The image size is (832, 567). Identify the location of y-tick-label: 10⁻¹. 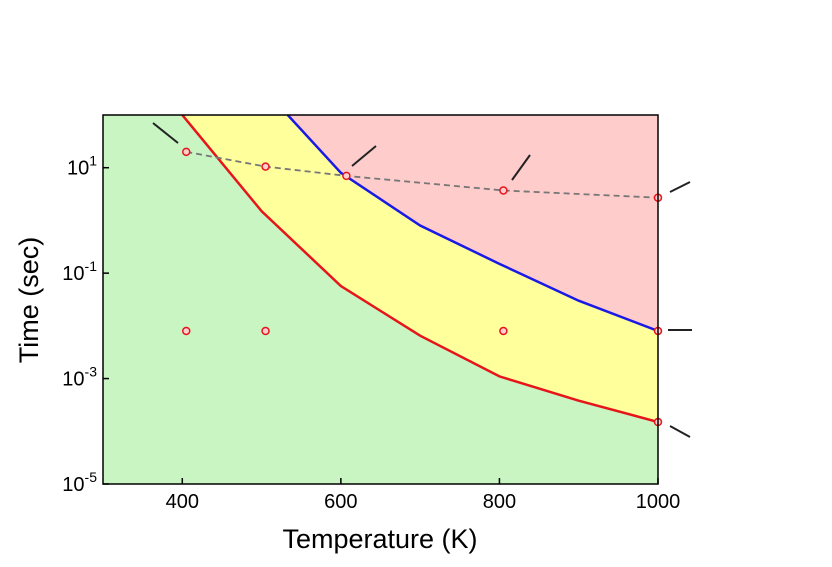
(79, 271).